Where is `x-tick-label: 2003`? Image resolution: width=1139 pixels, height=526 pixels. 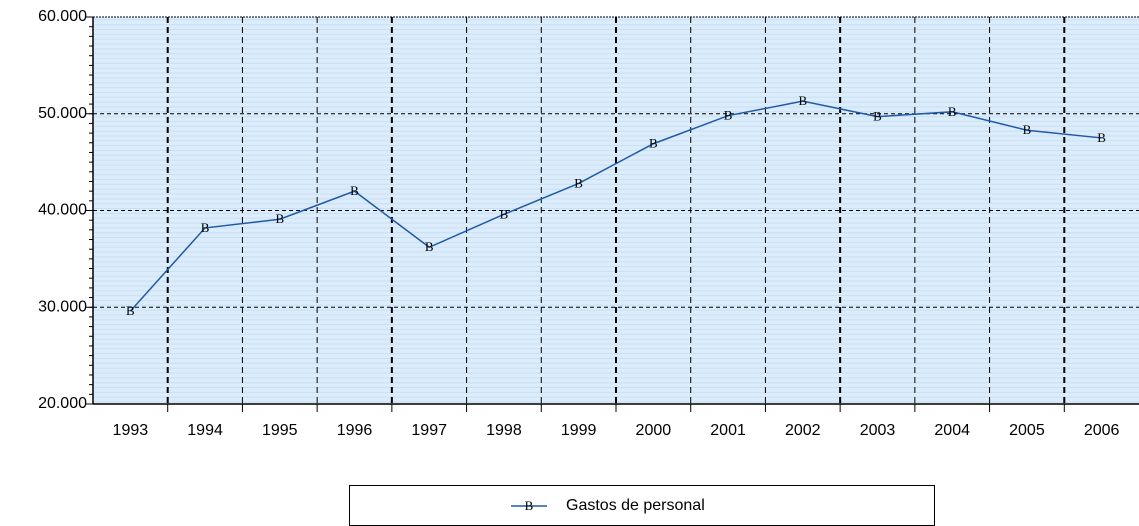 x-tick-label: 2003 is located at coordinates (878, 430).